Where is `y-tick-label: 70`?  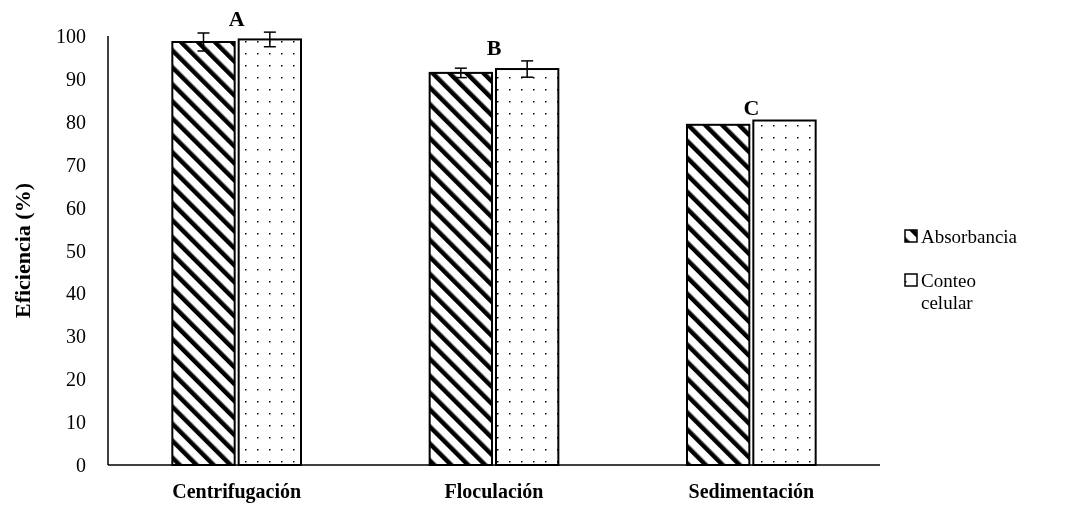
y-tick-label: 70 is located at coordinates (76, 164).